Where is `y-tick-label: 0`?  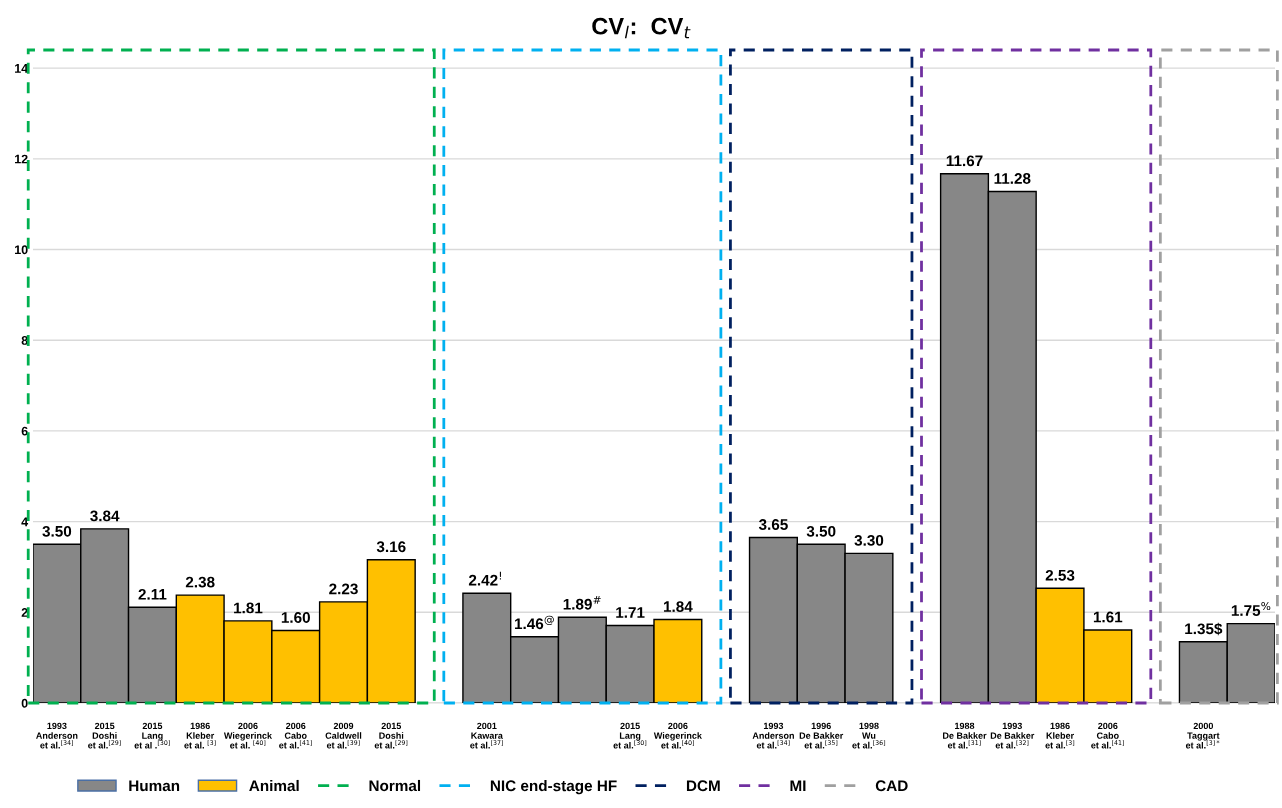 y-tick-label: 0 is located at coordinates (24, 703).